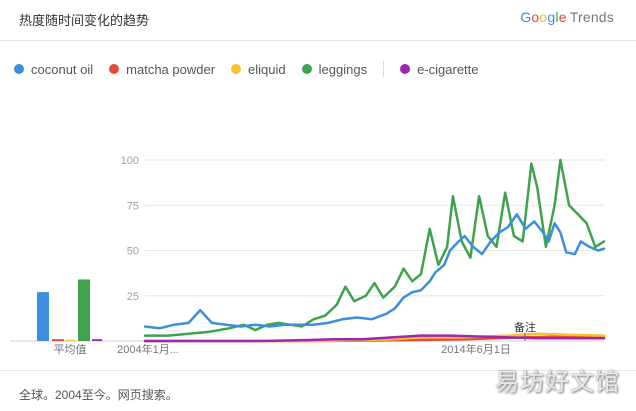  What do you see at coordinates (591, 17) in the screenshot?
I see `trends-wordmark: Trends` at bounding box center [591, 17].